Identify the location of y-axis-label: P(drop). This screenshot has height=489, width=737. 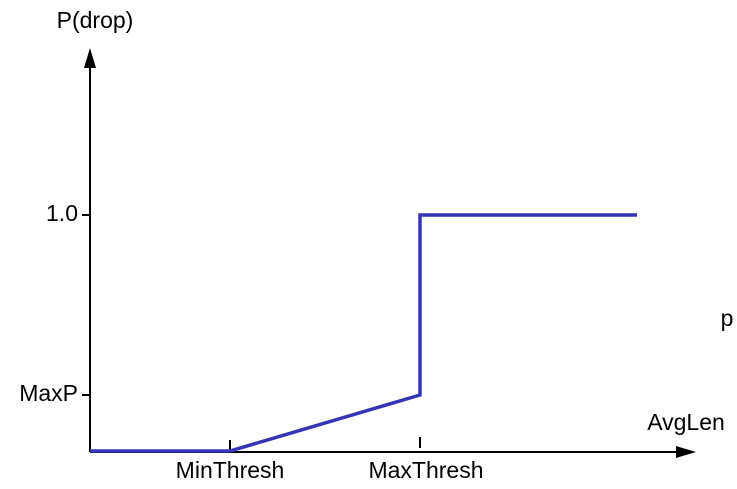
(95, 20).